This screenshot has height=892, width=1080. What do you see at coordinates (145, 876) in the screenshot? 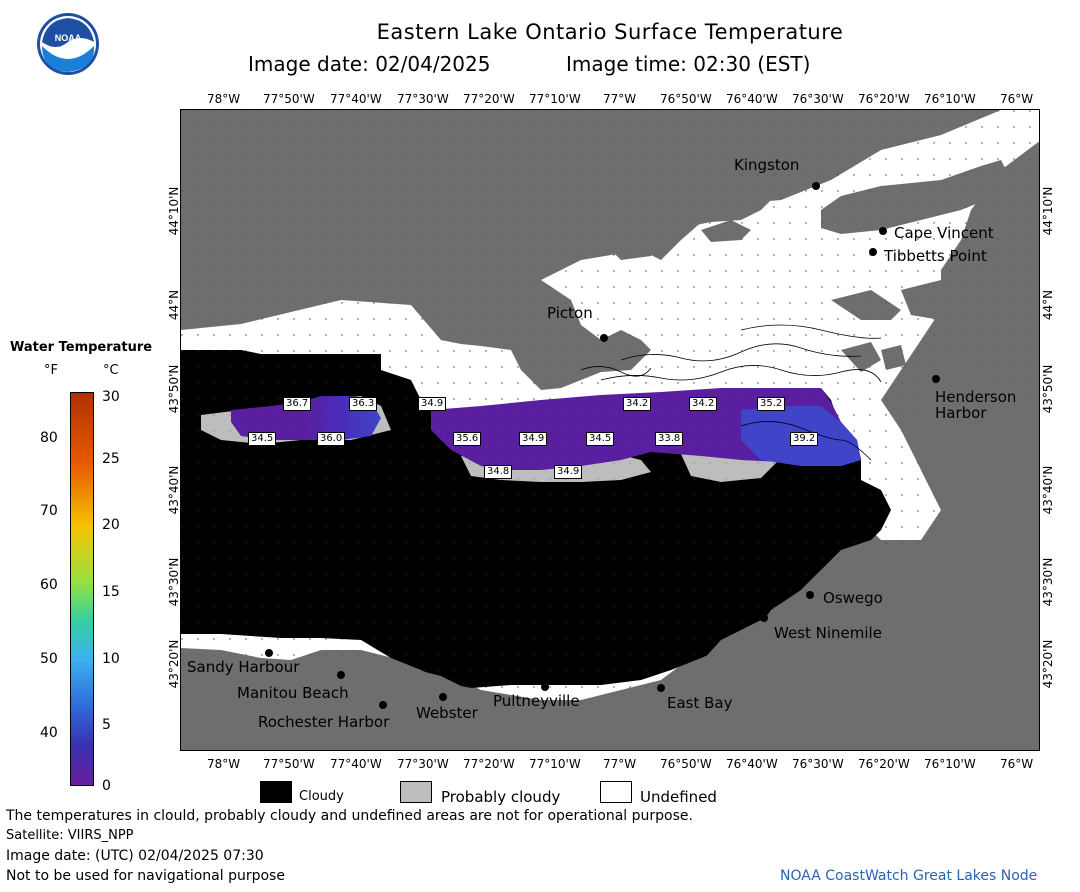
I see `footer-nav-warning: Not to be used for navigational purpose` at bounding box center [145, 876].